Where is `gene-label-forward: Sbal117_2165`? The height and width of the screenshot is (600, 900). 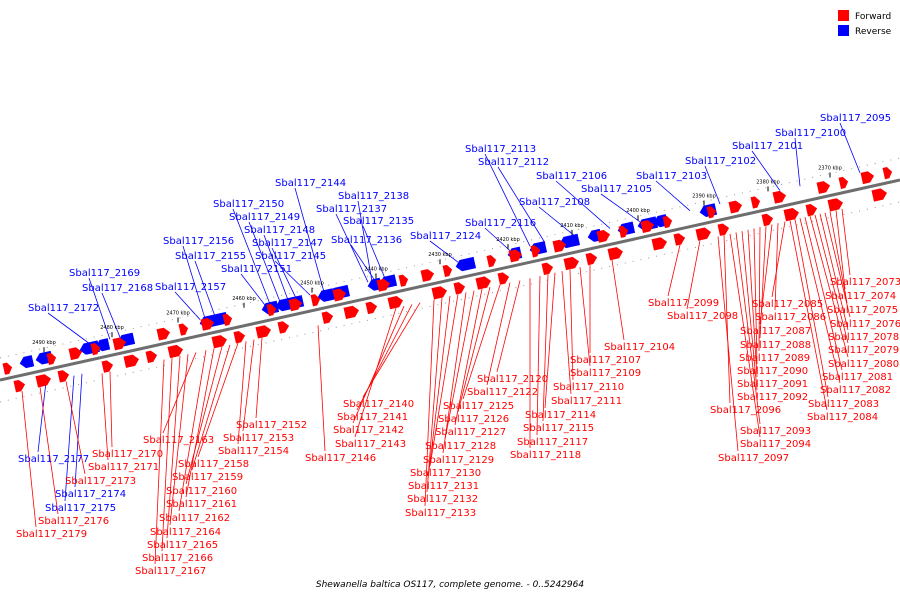
gene-label-forward: Sbal117_2165 is located at coordinates (182, 545).